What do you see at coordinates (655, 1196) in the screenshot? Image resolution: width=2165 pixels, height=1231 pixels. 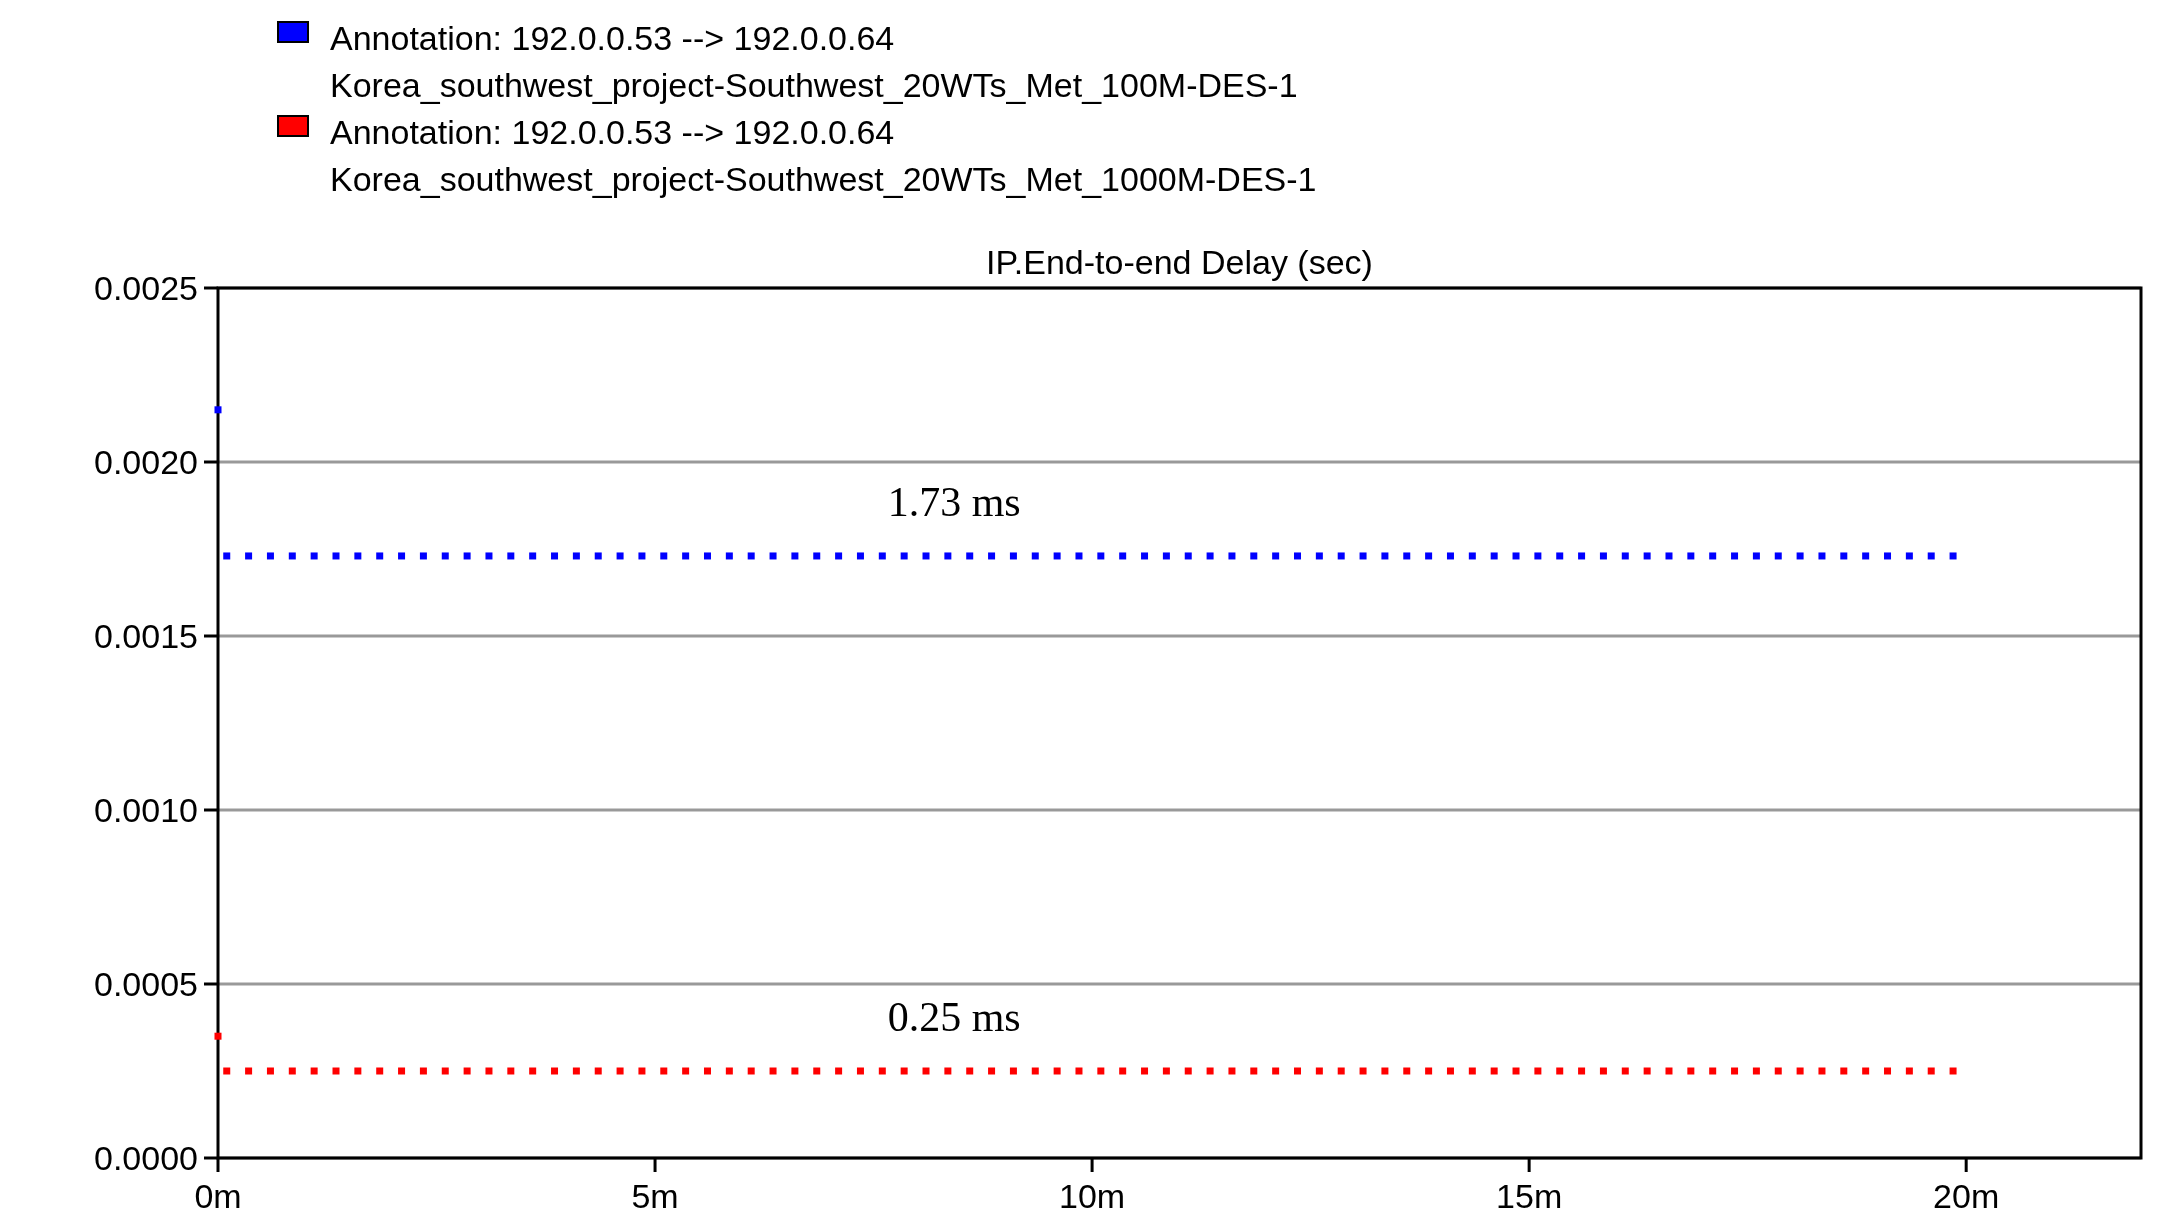 I see `x-tick-label: 5m` at bounding box center [655, 1196].